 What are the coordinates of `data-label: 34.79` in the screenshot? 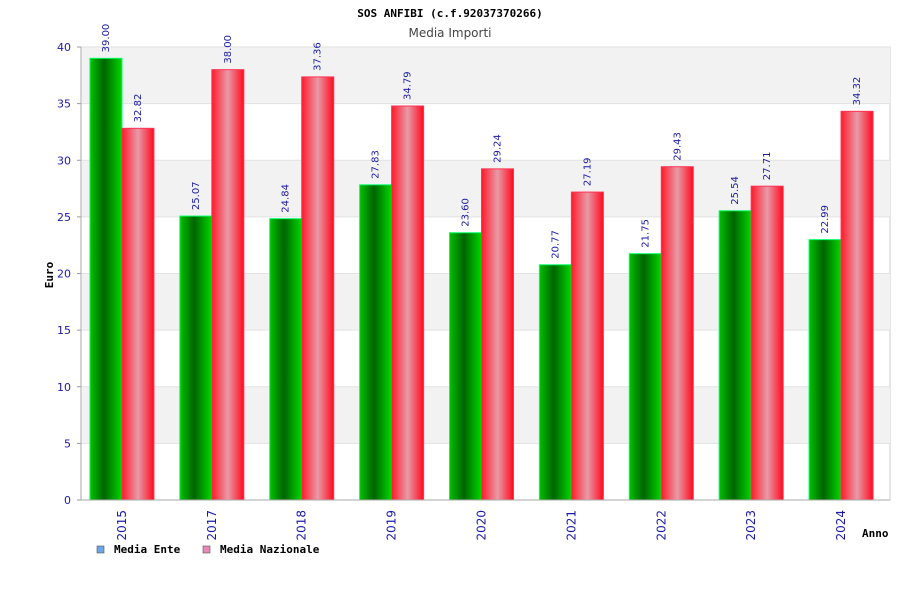 It's located at (408, 85).